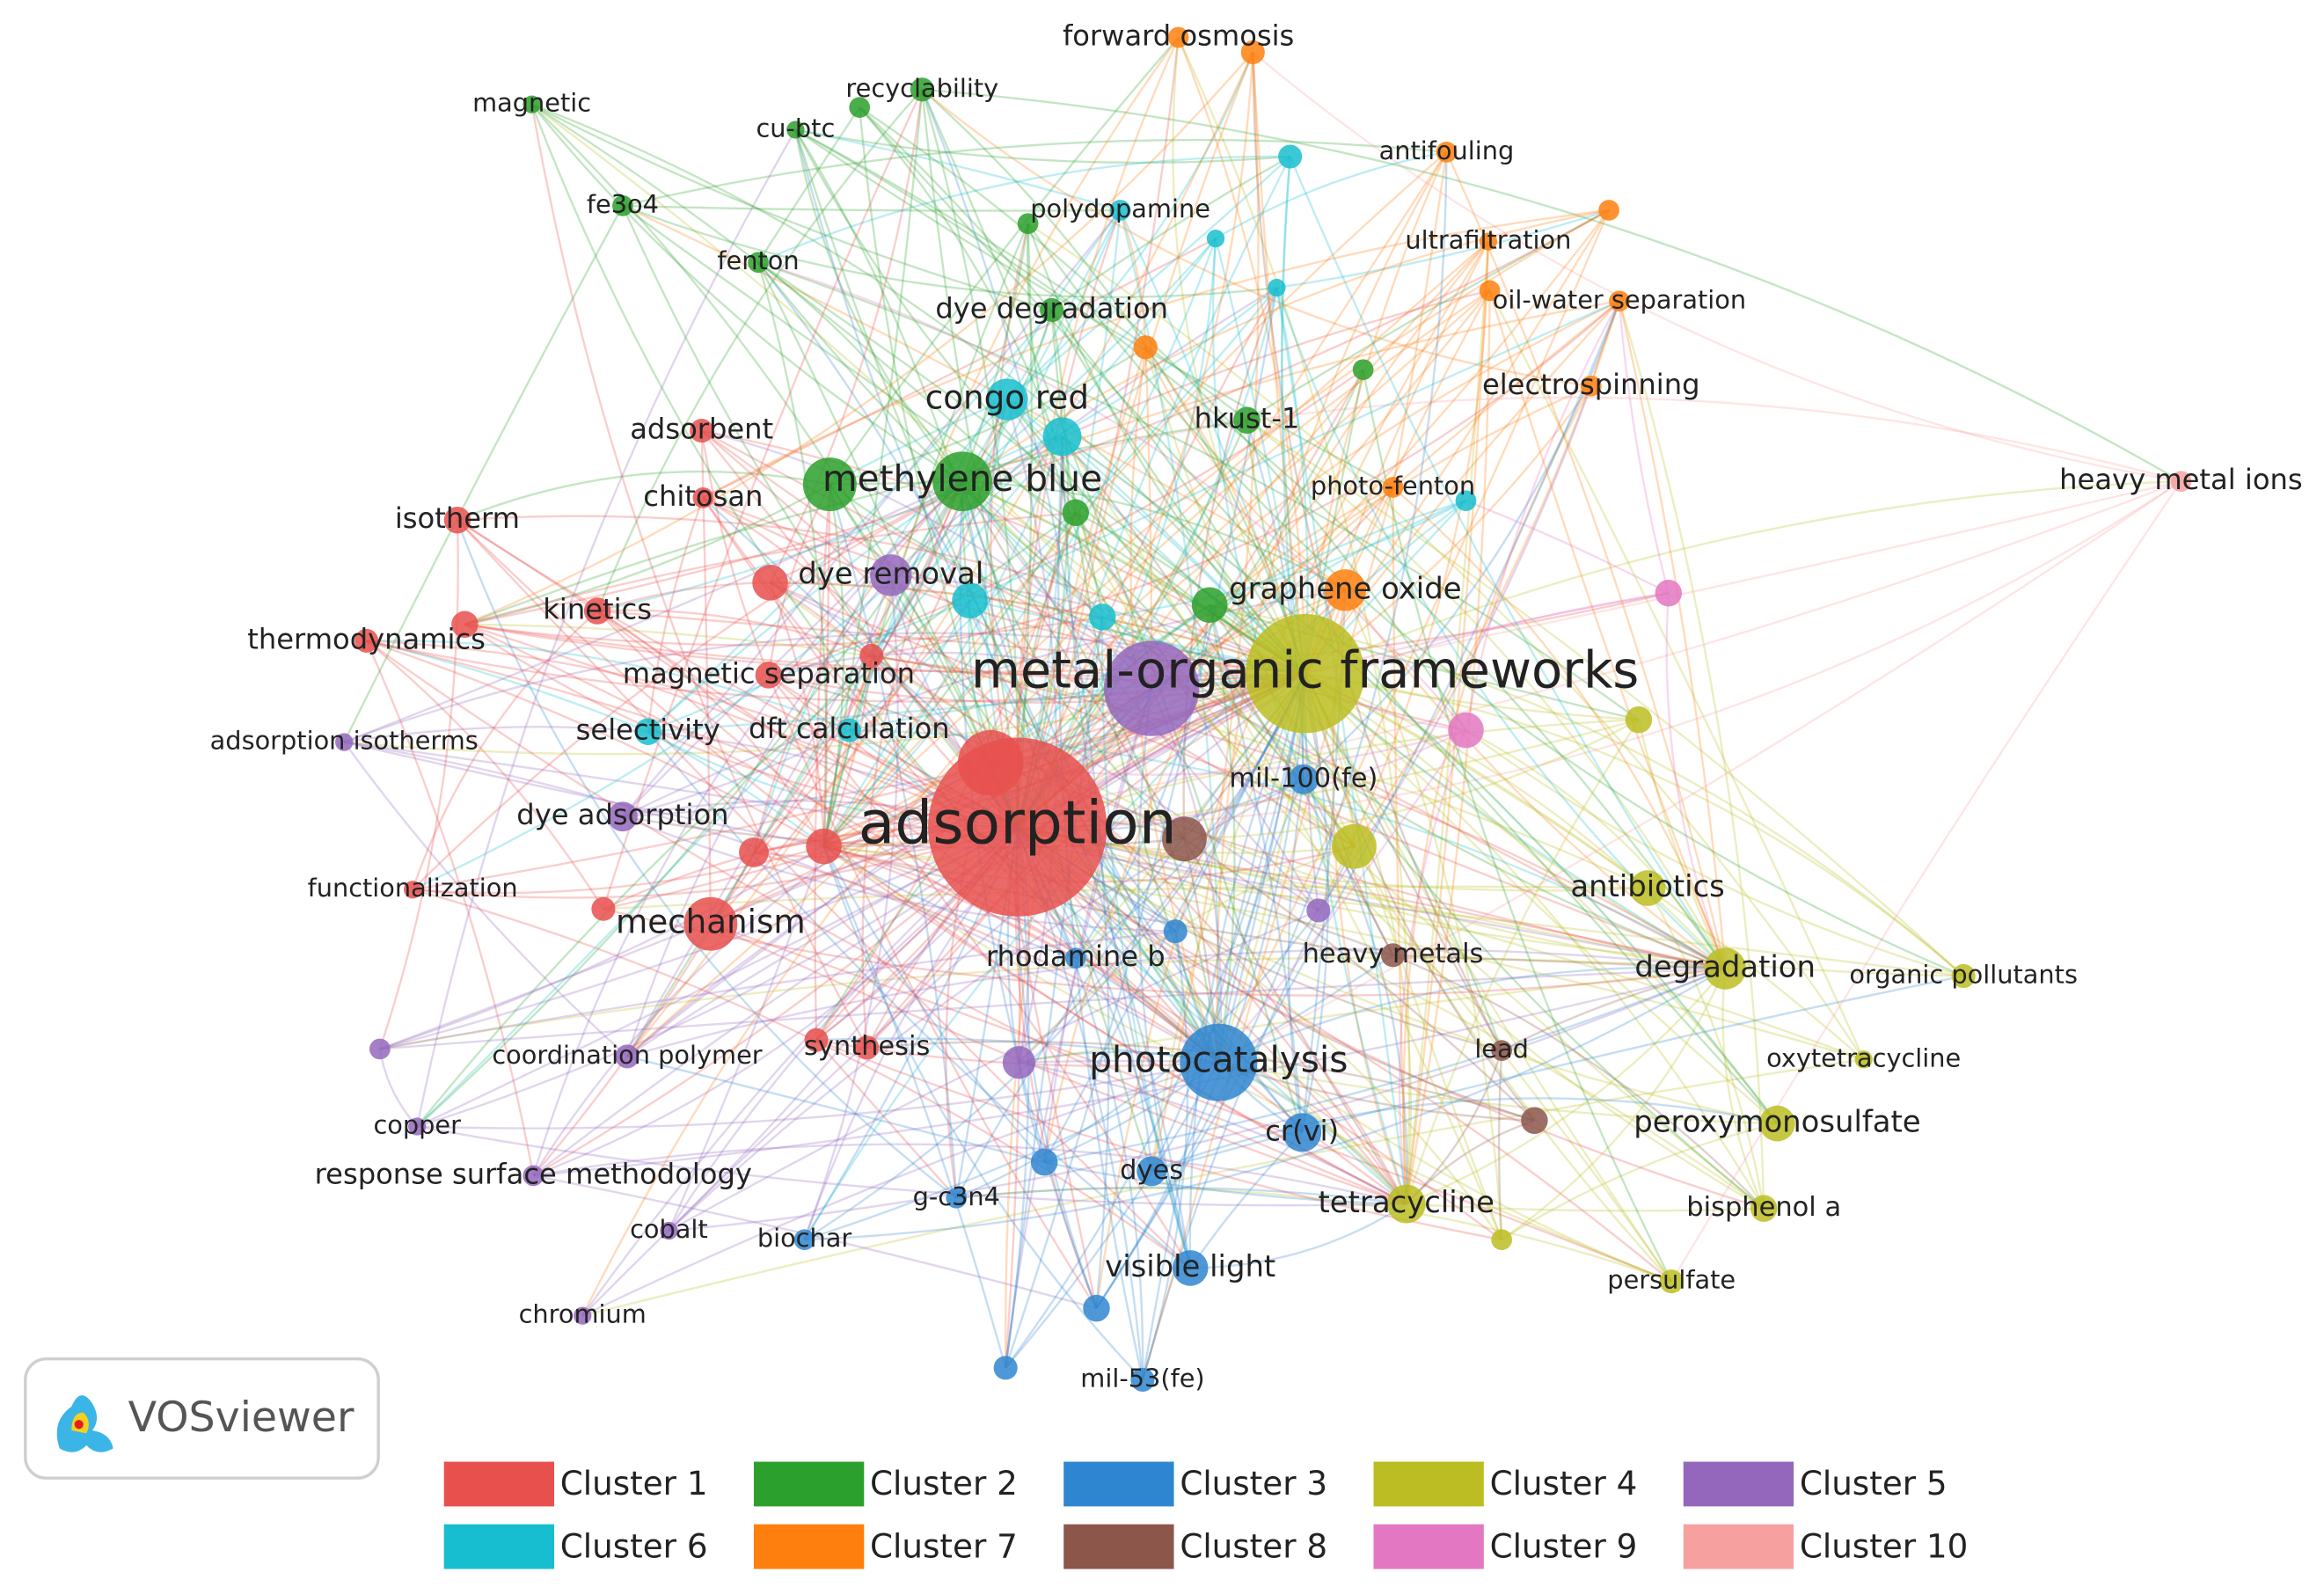  What do you see at coordinates (711, 922) in the screenshot?
I see `node-label: mechanism` at bounding box center [711, 922].